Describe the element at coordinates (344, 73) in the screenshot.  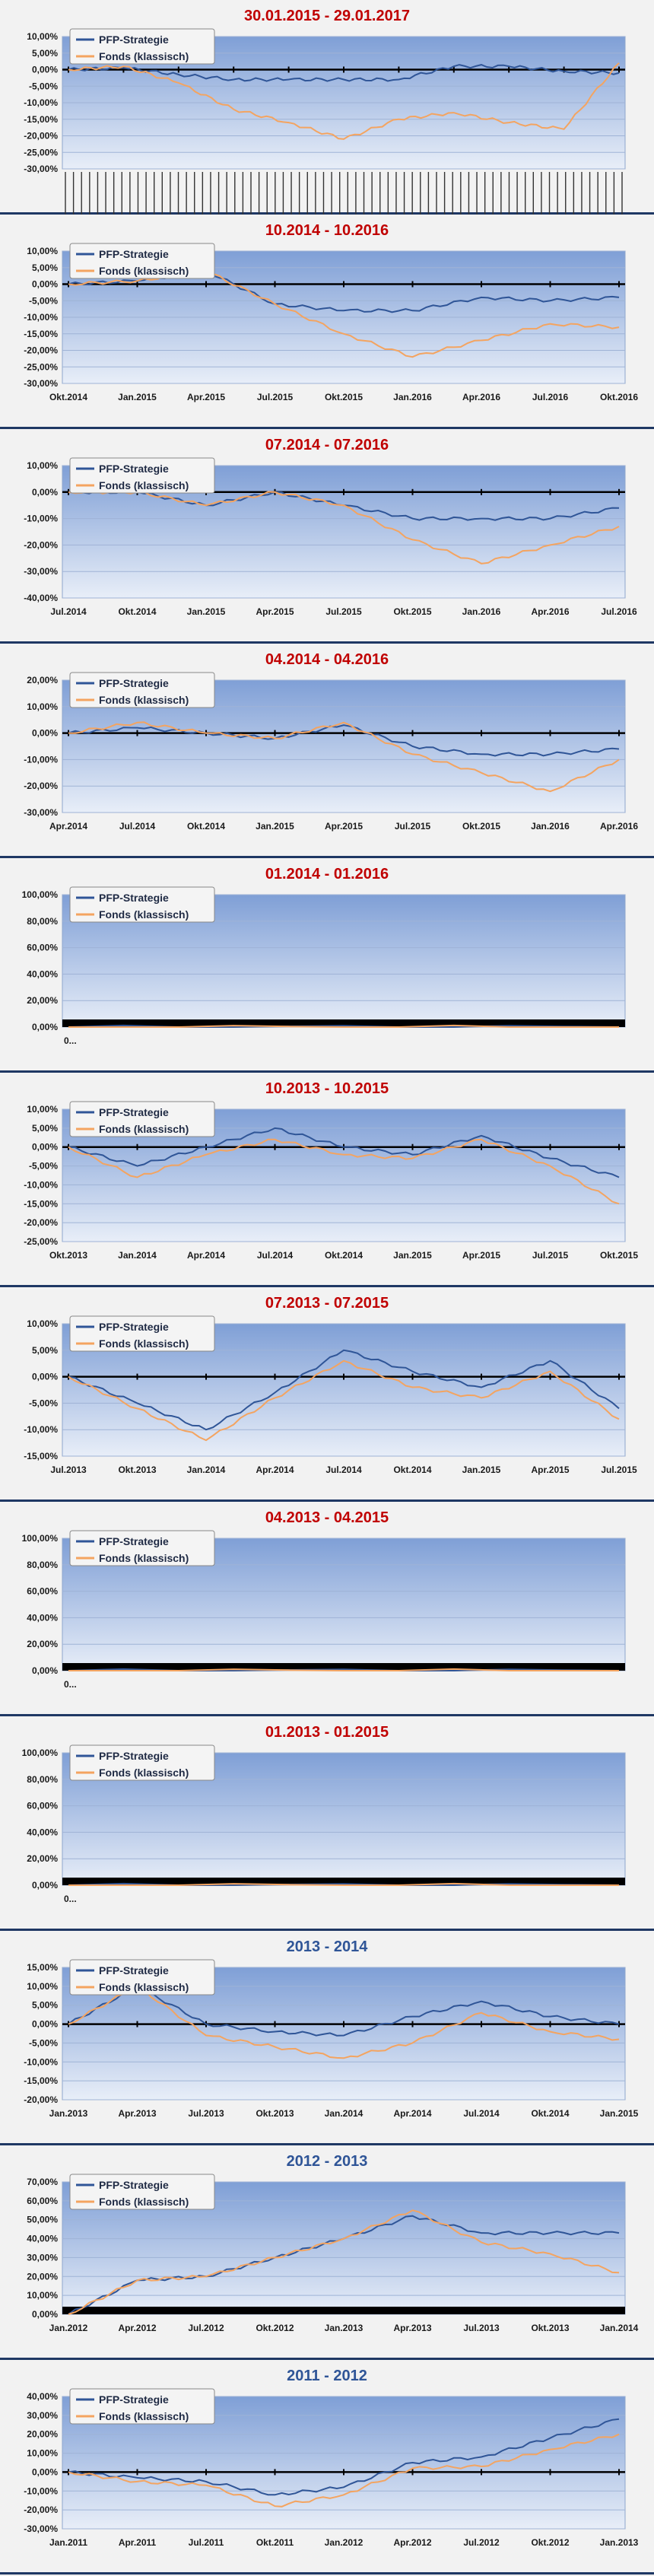
I see `series-line-pfp-strategie` at that location.